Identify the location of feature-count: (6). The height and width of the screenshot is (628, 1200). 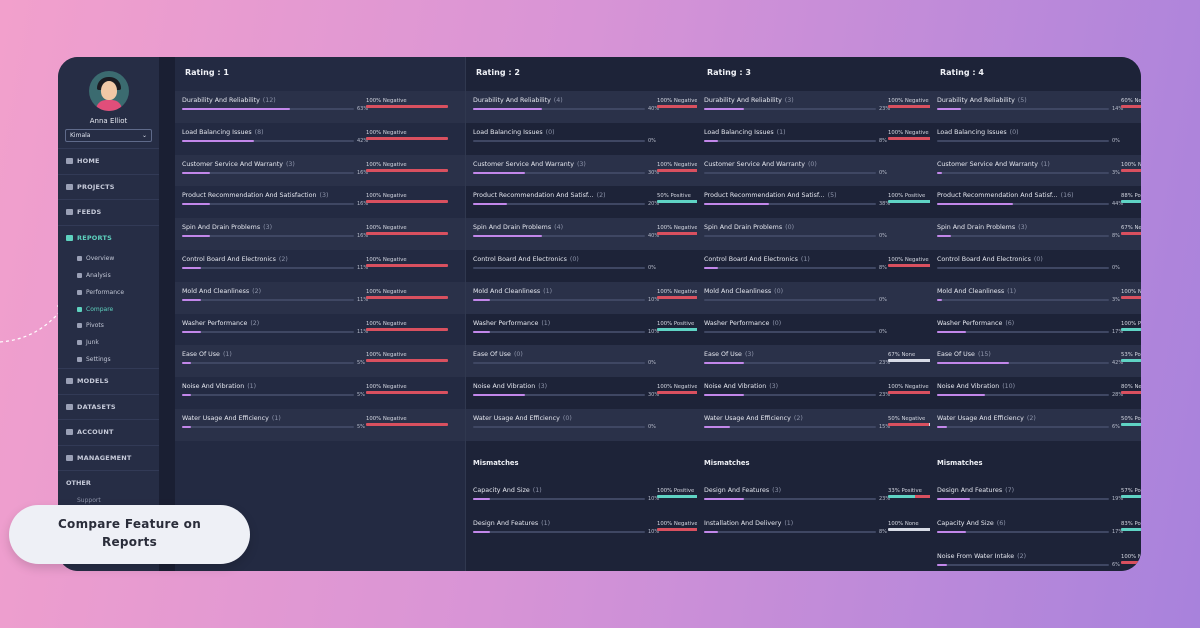
(1010, 323).